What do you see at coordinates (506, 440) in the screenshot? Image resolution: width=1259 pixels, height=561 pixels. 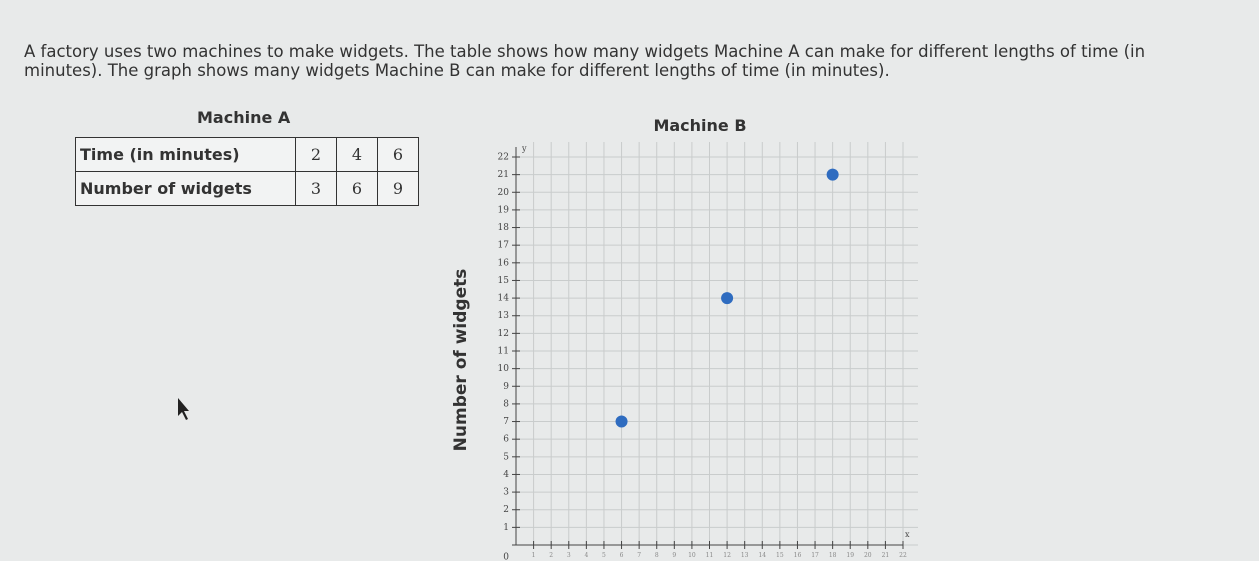 I see `y-tick-label: 6` at bounding box center [506, 440].